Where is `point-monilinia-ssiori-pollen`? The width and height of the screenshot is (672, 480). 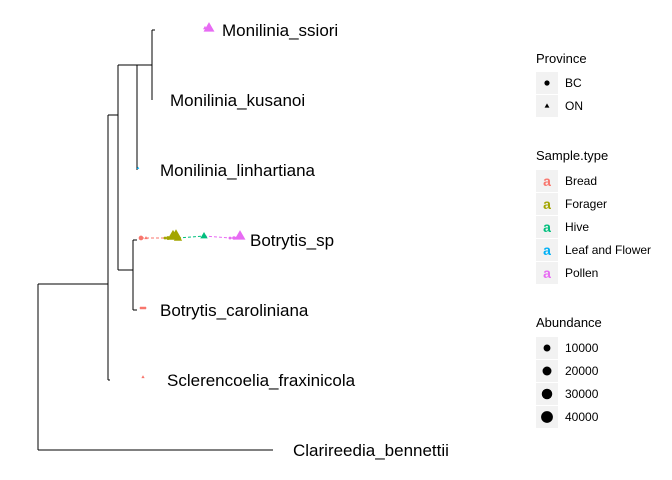
point-monilinia-ssiori-pollen is located at coordinates (209, 27).